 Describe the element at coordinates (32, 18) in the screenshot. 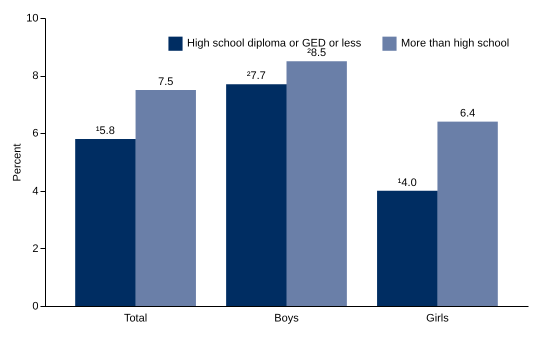

I see `y-tick-label: 10` at that location.